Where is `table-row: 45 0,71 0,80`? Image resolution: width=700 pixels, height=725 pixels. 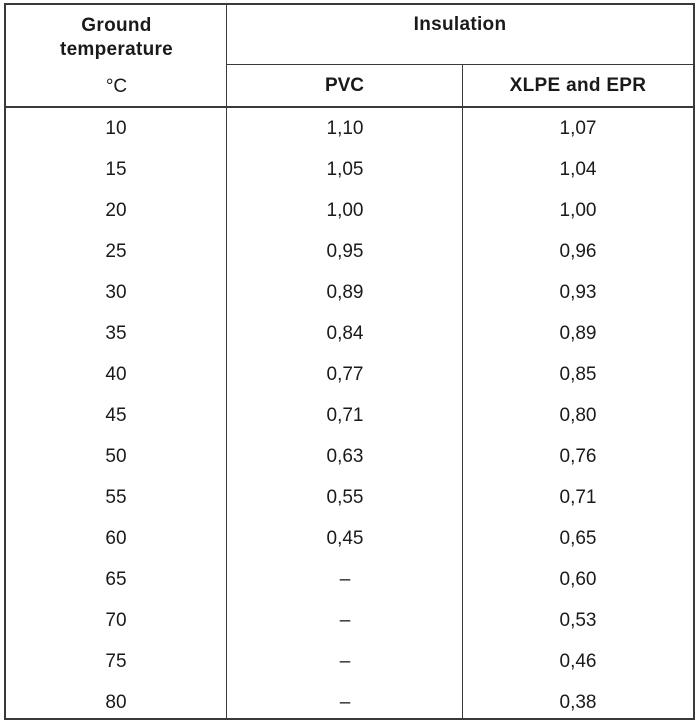
table-row: 45 0,71 0,80 is located at coordinates (349, 415).